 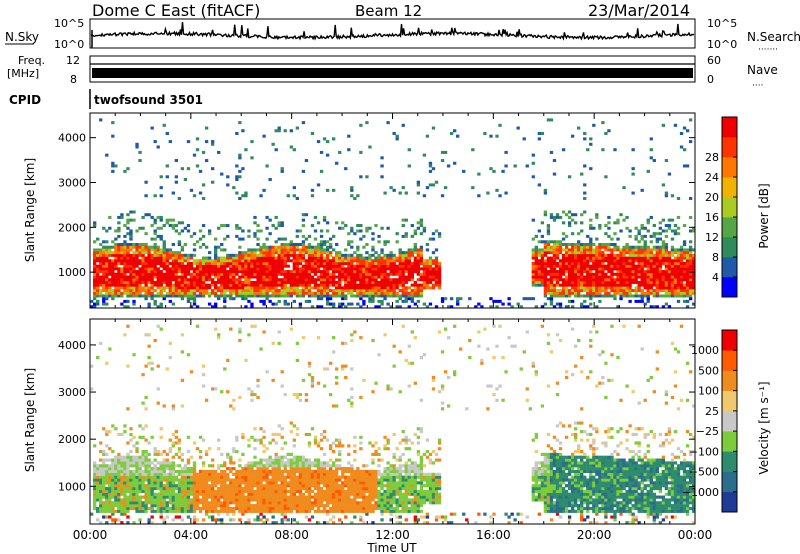 What do you see at coordinates (30, 210) in the screenshot?
I see `power-ylabel: Slant Range [km]` at bounding box center [30, 210].